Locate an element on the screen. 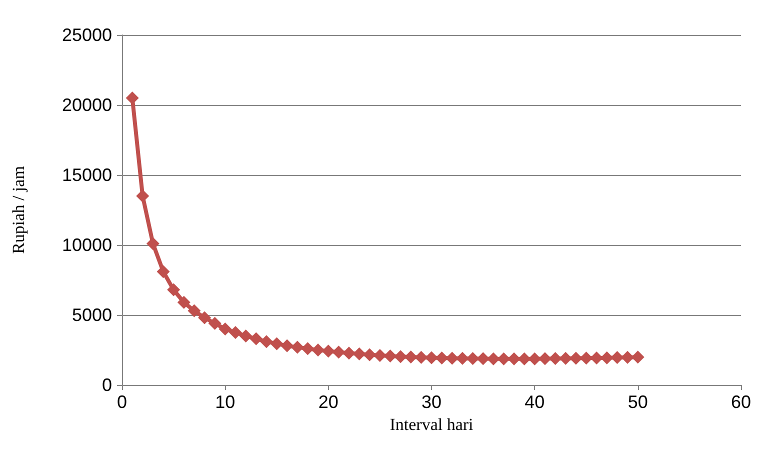 Image resolution: width=779 pixels, height=470 pixels. x-tick-label: 60 is located at coordinates (741, 402).